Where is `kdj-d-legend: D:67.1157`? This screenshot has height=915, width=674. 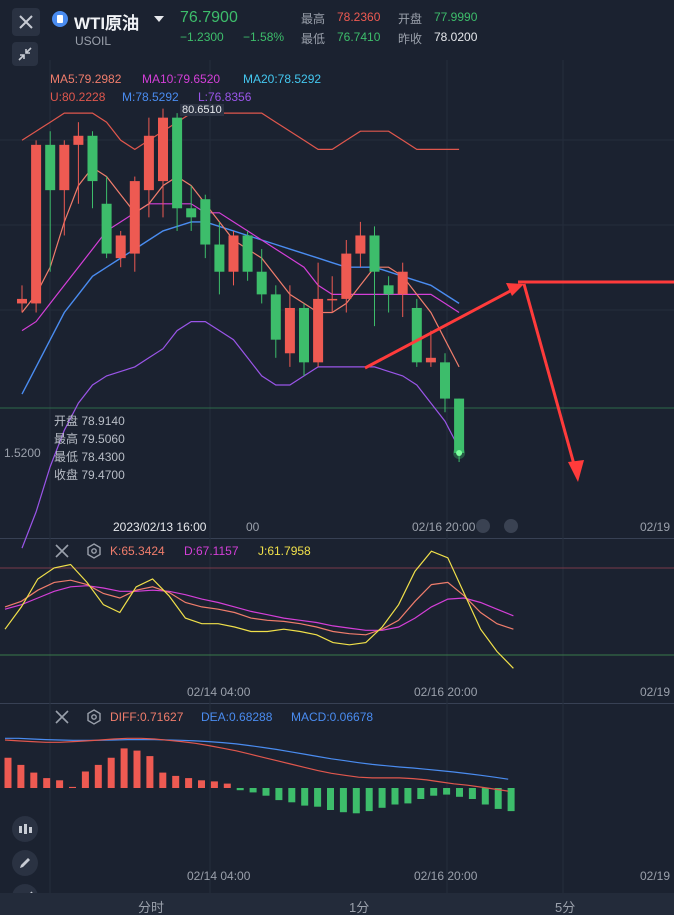
kdj-d-legend: D:67.1157 is located at coordinates (211, 551).